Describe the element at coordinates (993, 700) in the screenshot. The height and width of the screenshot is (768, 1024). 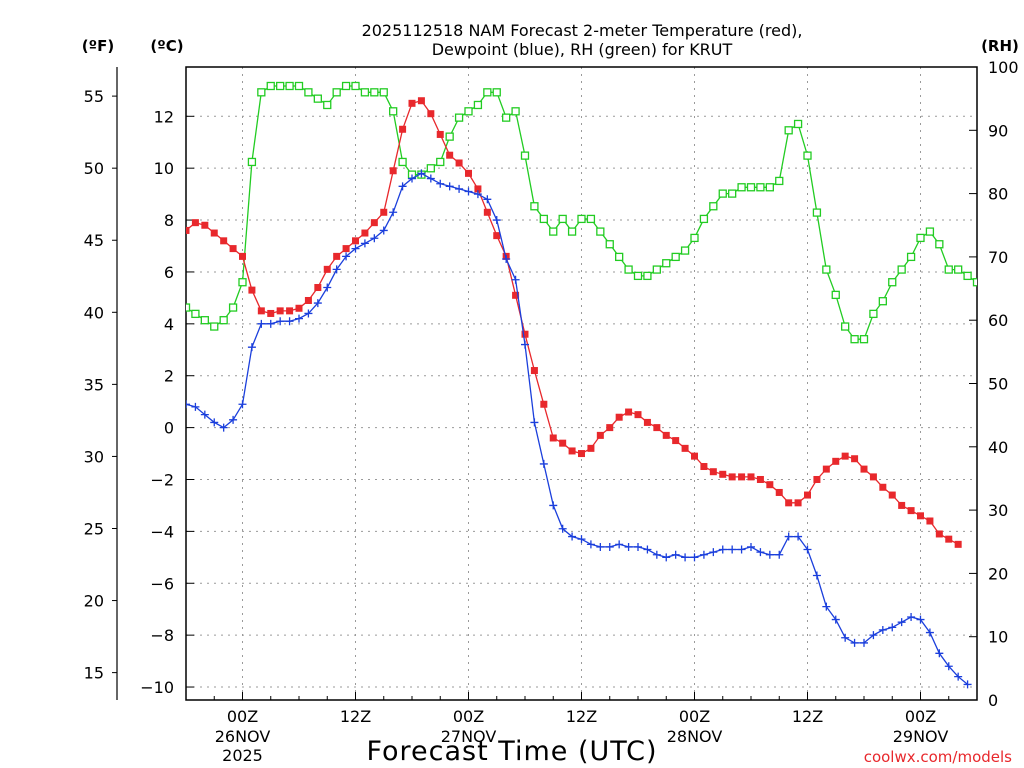
I see `rh-tick-label: 0` at that location.